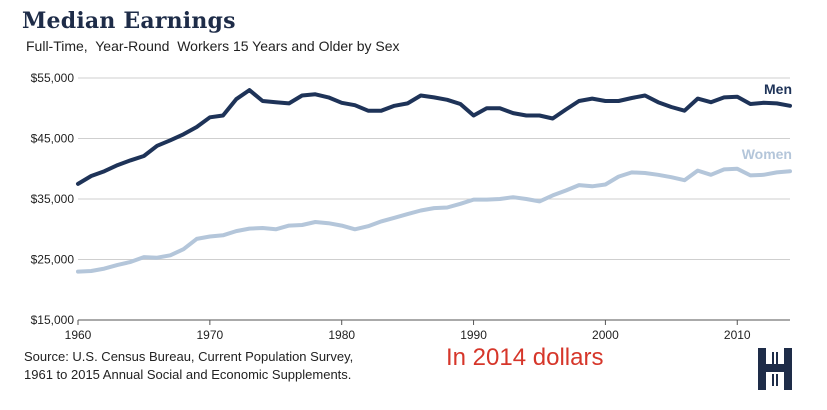 This screenshot has width=827, height=410. I want to click on series-label-women: Women, so click(767, 154).